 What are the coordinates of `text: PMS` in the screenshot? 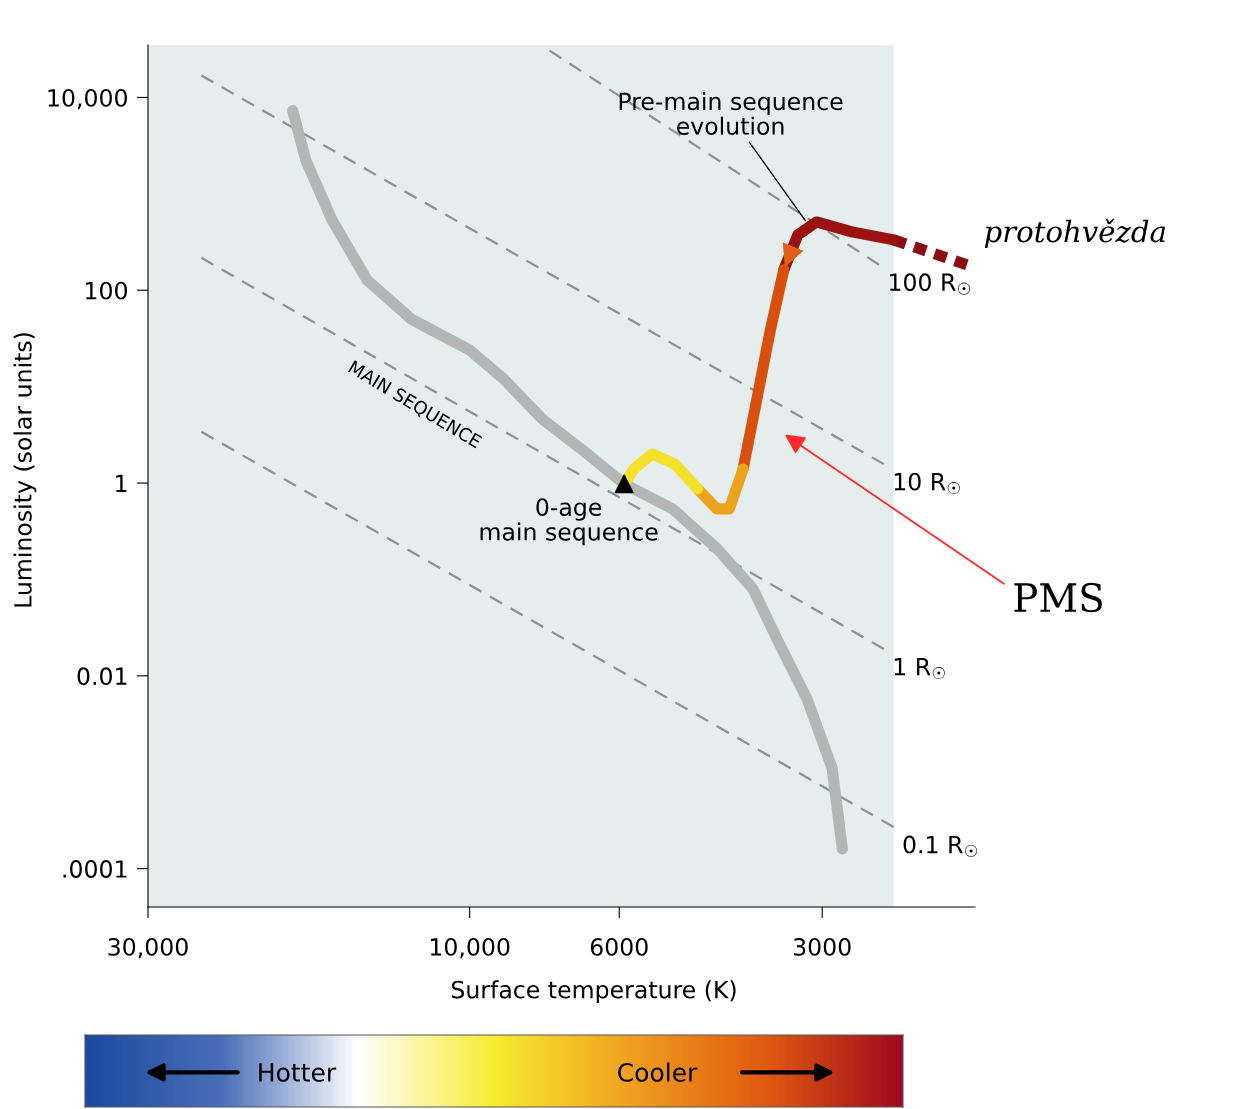 It's located at (1058, 597).